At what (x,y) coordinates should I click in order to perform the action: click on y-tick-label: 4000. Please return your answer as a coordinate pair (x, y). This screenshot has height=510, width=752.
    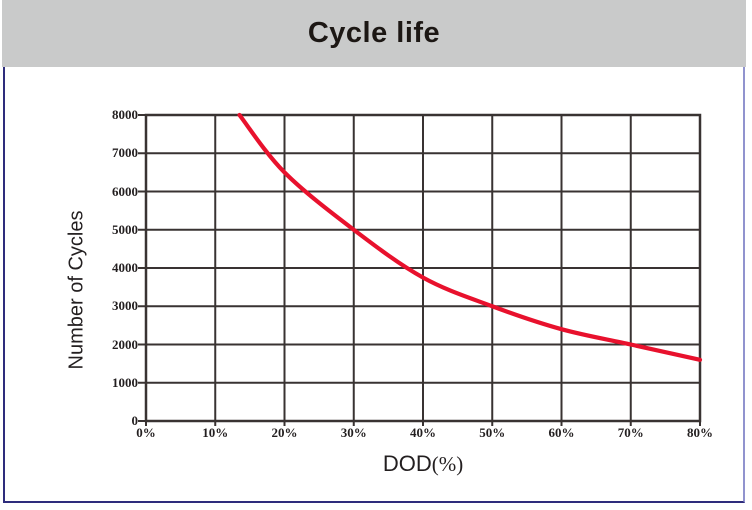
    Looking at the image, I should click on (125, 267).